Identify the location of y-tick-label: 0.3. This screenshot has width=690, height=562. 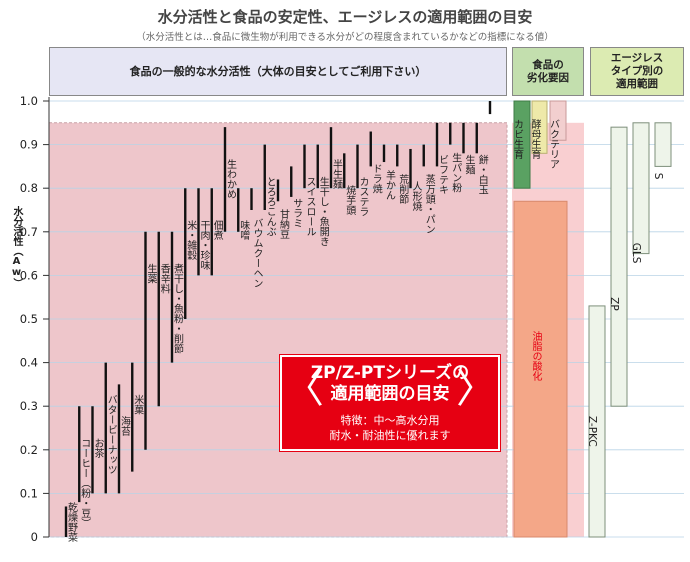
(29, 406).